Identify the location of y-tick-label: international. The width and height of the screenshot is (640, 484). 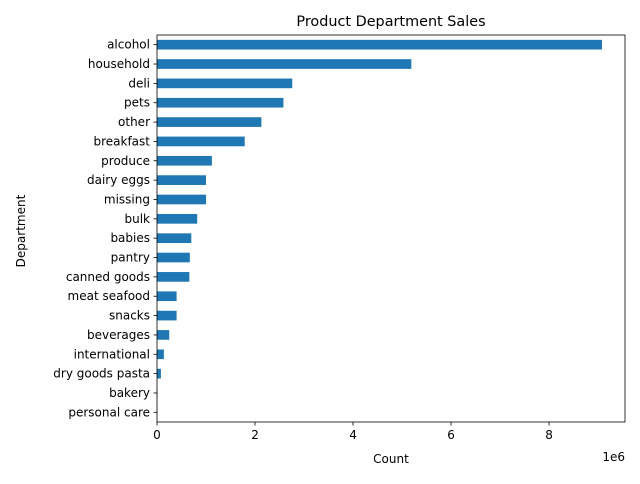
(112, 354).